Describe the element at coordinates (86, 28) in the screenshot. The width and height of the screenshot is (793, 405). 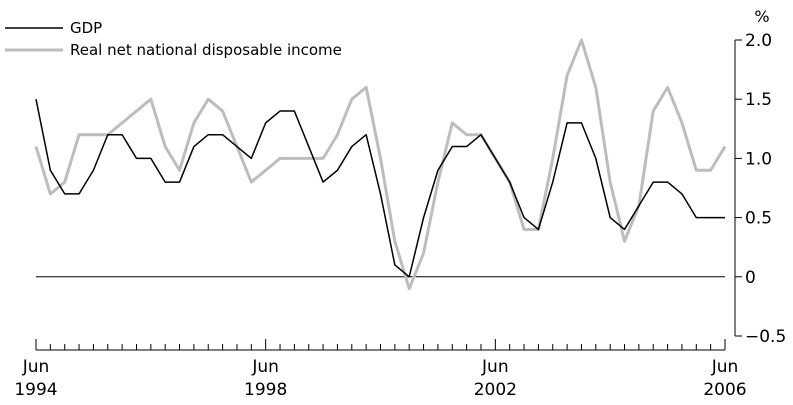
I see `legend-label-gdp: GDP` at that location.